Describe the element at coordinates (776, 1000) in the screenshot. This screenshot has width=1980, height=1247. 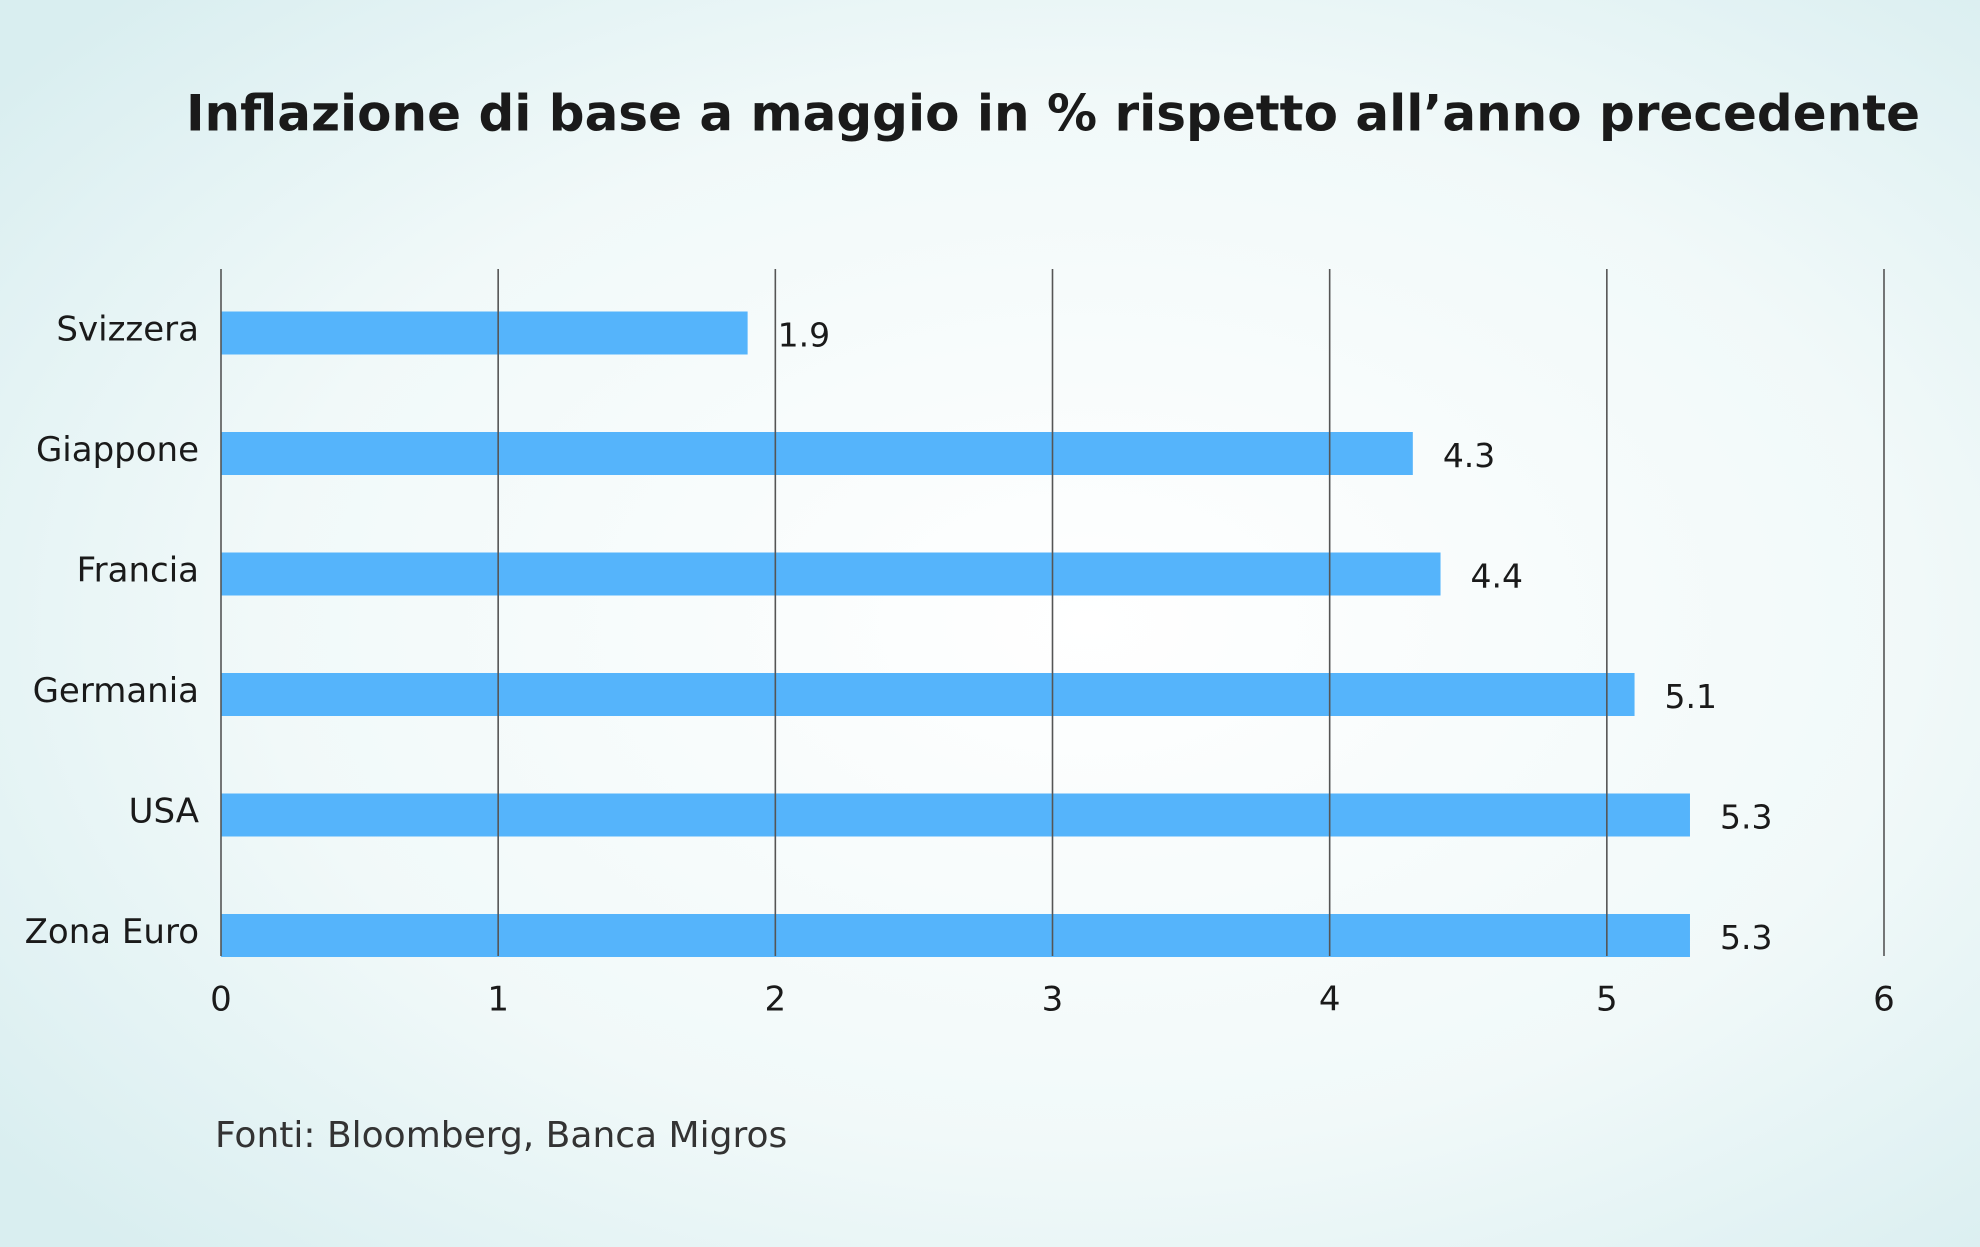
I see `x-tick-label: 2` at that location.